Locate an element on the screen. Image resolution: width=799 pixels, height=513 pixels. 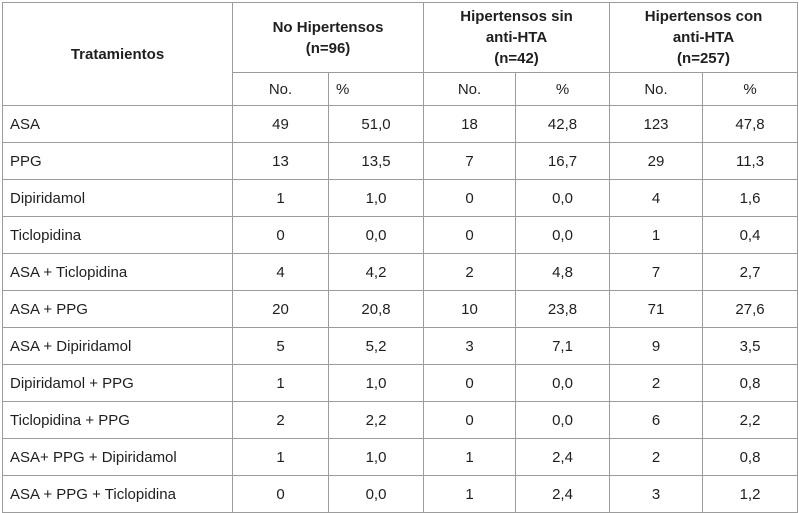
table-row: ASA+ PPG + Dipiridamol 1 1,0 1 2,4 2 0,8 is located at coordinates (400, 457).